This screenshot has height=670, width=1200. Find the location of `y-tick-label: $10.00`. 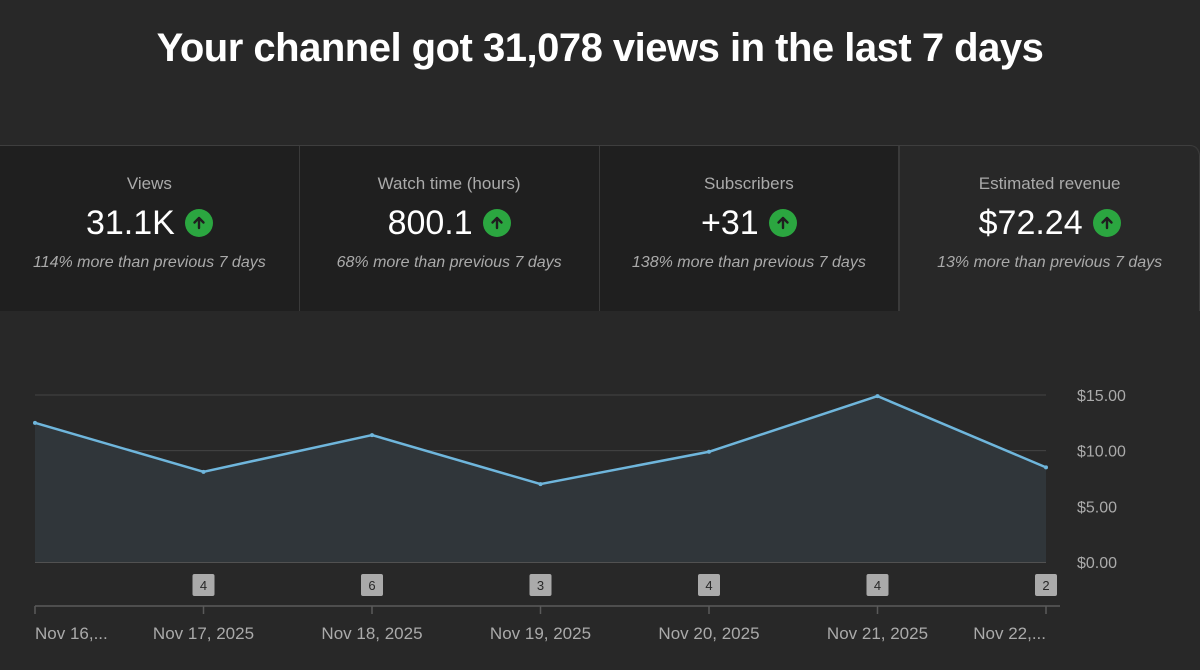

y-tick-label: $10.00 is located at coordinates (1101, 452).